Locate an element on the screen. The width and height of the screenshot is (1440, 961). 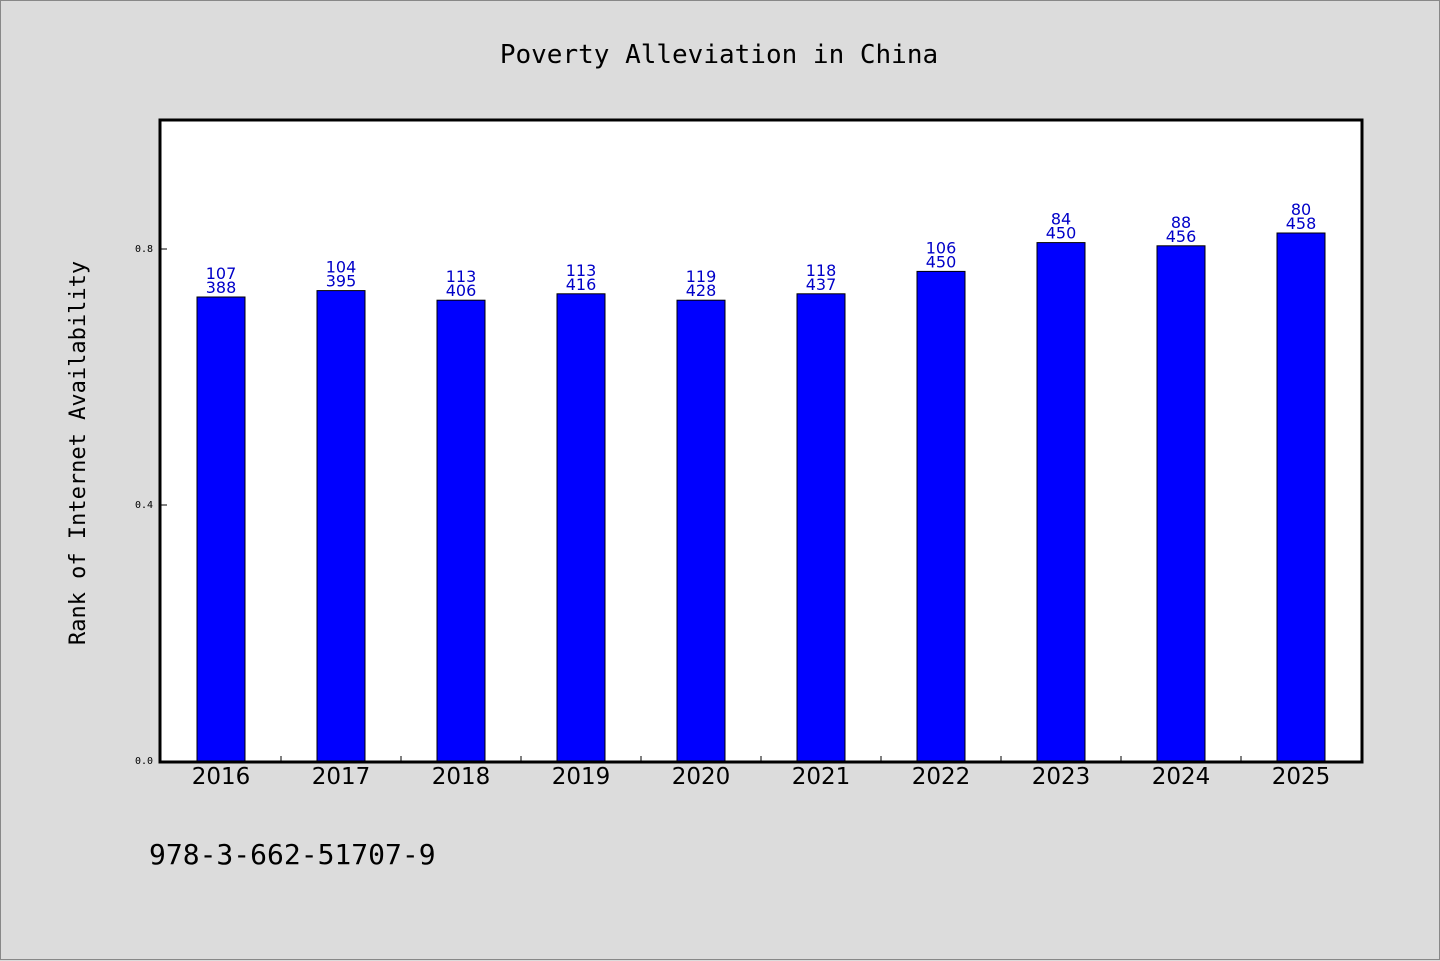
x-axis: 2016 2017 2018 2019 2020 2021 2022 2023 2024 2025 is located at coordinates (761, 773).